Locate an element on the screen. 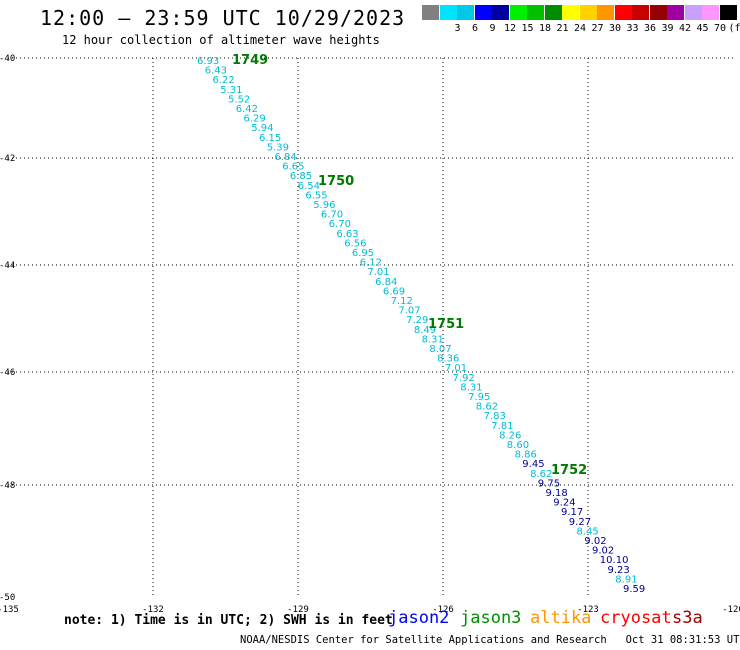  wave-height-label: 5.96 is located at coordinates (324, 205).